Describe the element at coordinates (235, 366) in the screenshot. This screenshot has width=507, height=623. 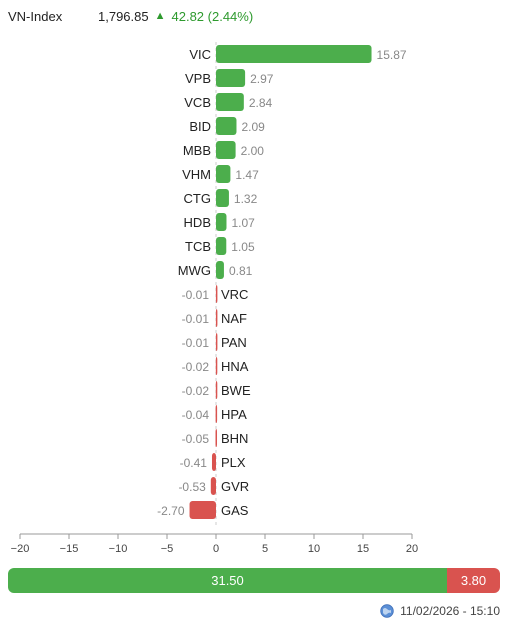
I see `ticker-label: HNA` at that location.